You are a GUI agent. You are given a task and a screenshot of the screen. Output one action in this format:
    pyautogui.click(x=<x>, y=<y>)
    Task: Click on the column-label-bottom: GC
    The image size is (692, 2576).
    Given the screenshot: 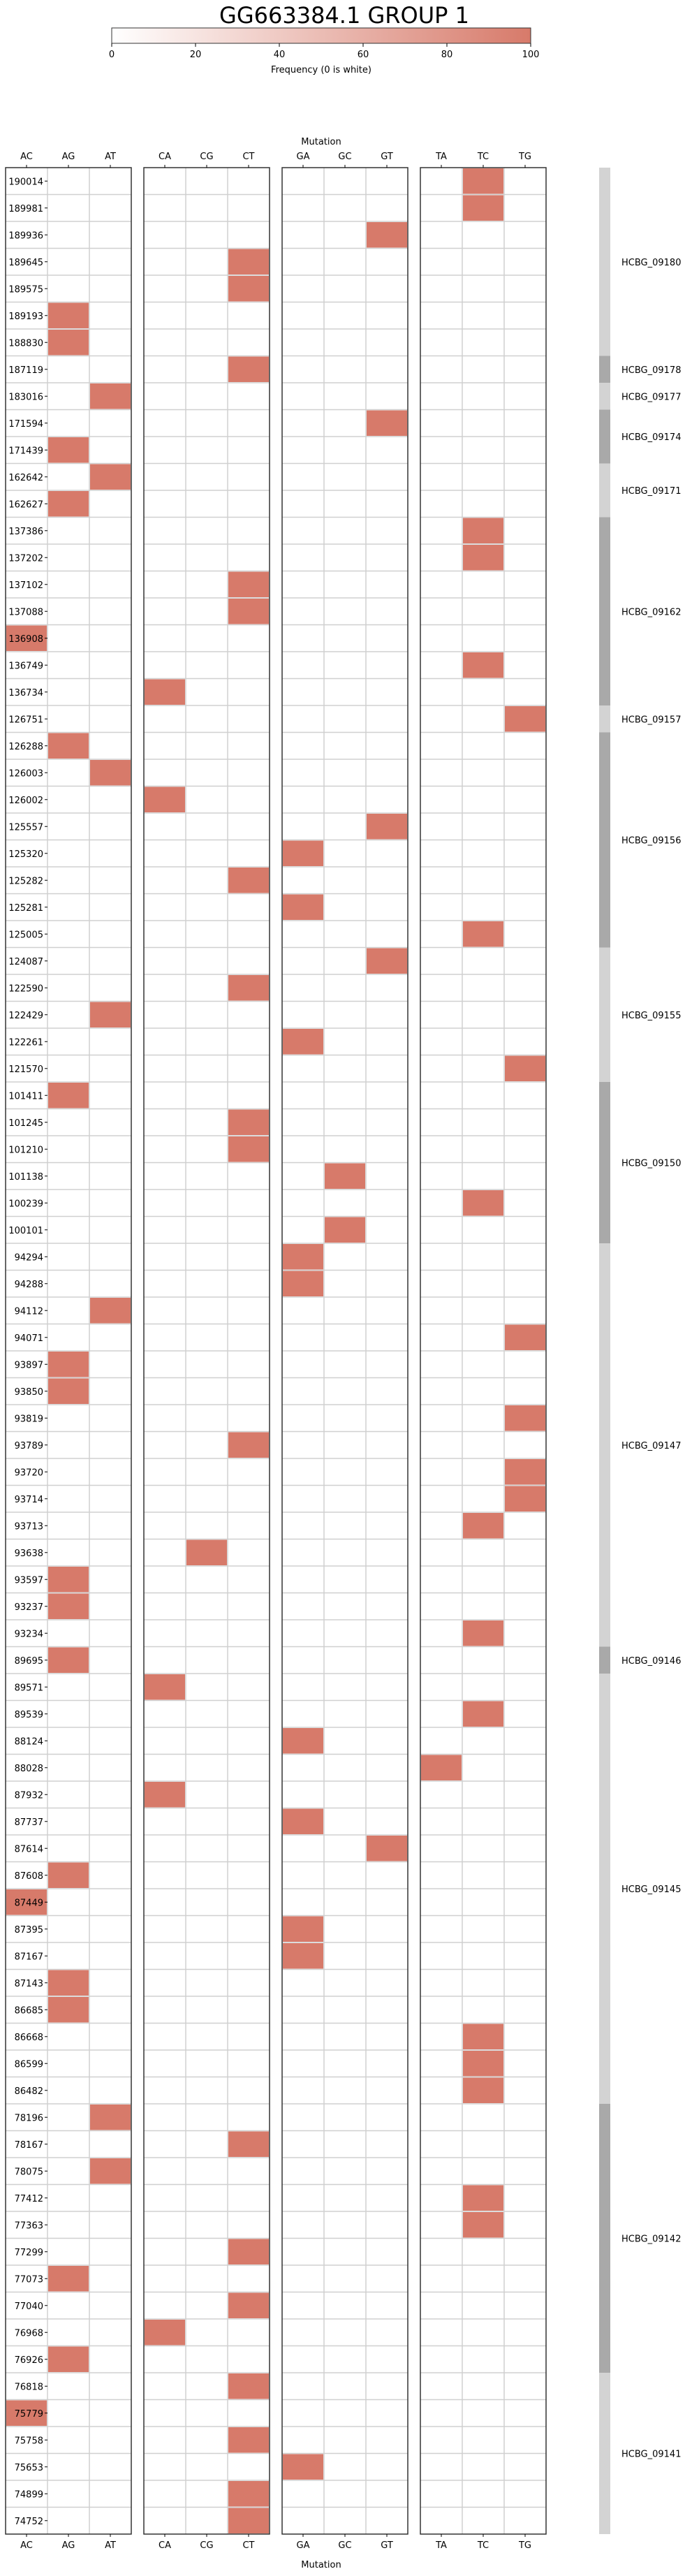 What is the action you would take?
    pyautogui.click(x=344, y=2545)
    